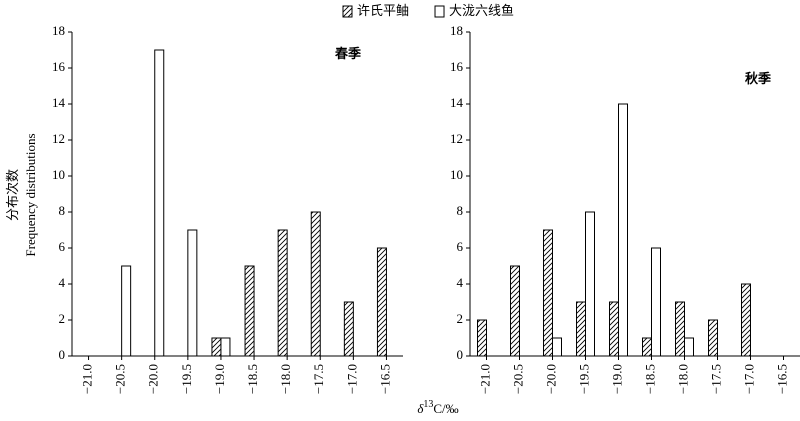  I want to click on x-axis-label-part: δ, so click(420, 408).